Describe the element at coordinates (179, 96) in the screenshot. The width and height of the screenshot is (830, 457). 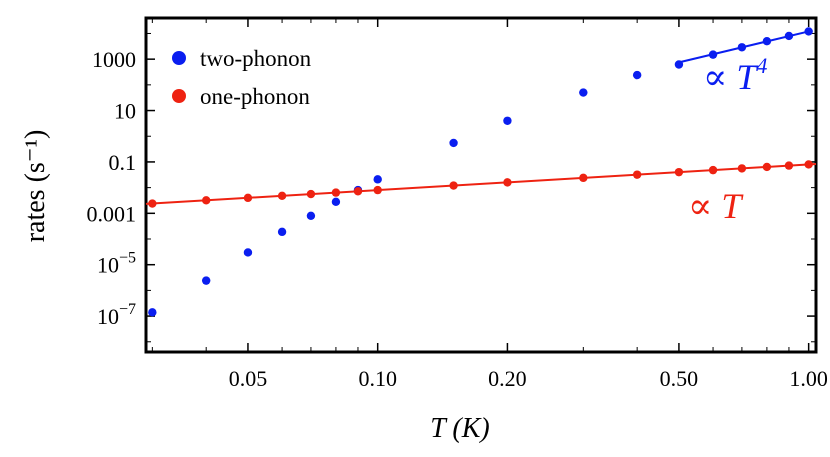
I see `legend-marker-one-phonon` at that location.